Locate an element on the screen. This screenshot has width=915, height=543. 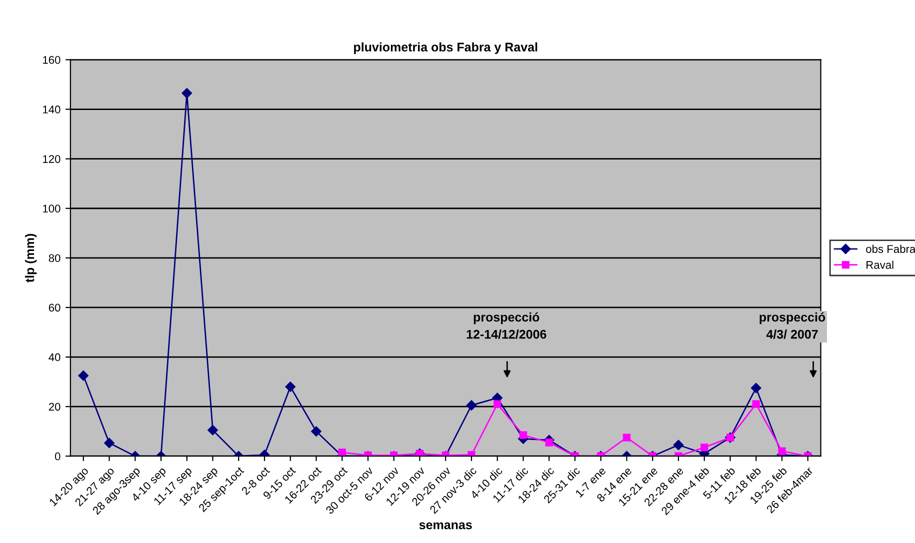
y-axis-title: tlp (mm) is located at coordinates (30, 258).